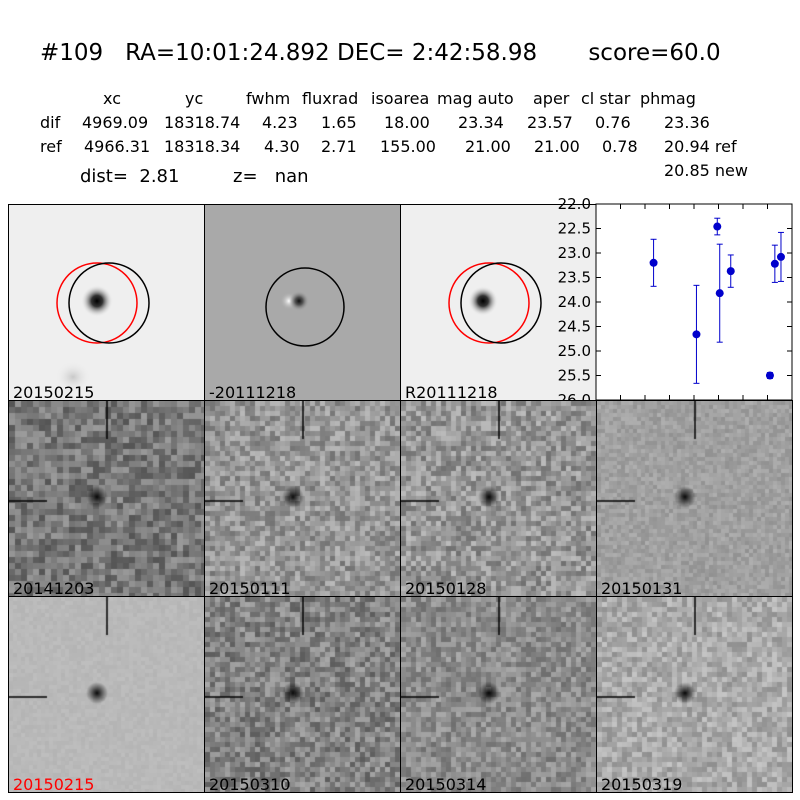 Image resolution: width=800 pixels, height=800 pixels. What do you see at coordinates (253, 392) in the screenshot?
I see `stamp-label: -20111218` at bounding box center [253, 392].